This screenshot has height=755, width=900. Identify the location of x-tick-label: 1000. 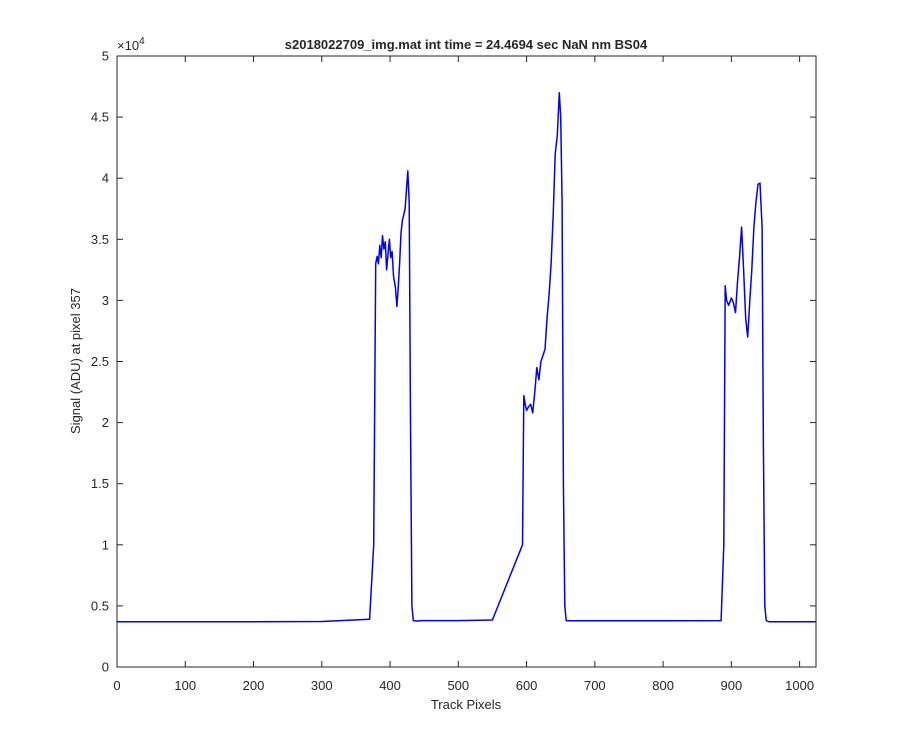
(799, 685).